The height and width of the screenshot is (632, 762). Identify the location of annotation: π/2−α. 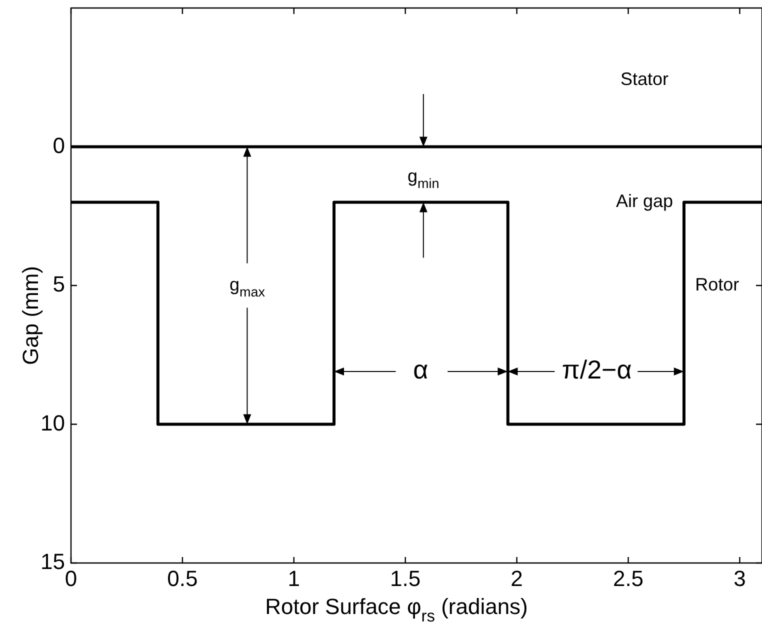
(597, 369).